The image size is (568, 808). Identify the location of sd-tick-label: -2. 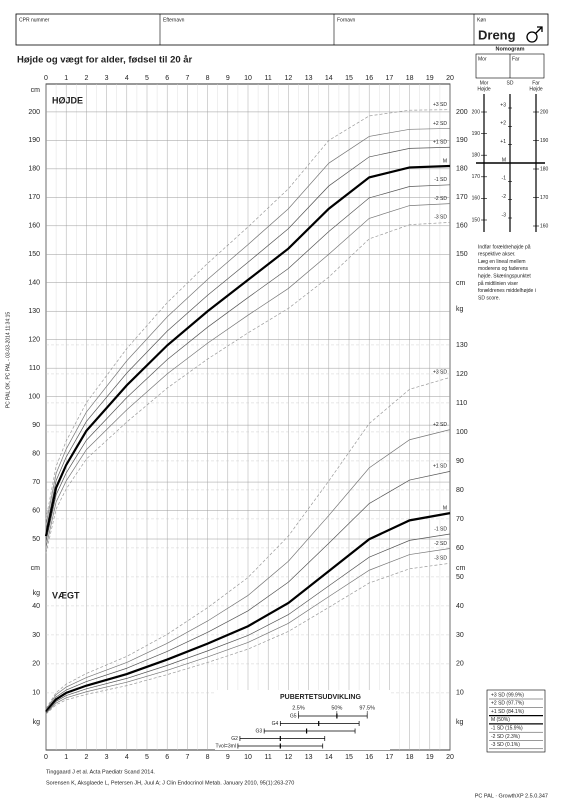
(504, 197).